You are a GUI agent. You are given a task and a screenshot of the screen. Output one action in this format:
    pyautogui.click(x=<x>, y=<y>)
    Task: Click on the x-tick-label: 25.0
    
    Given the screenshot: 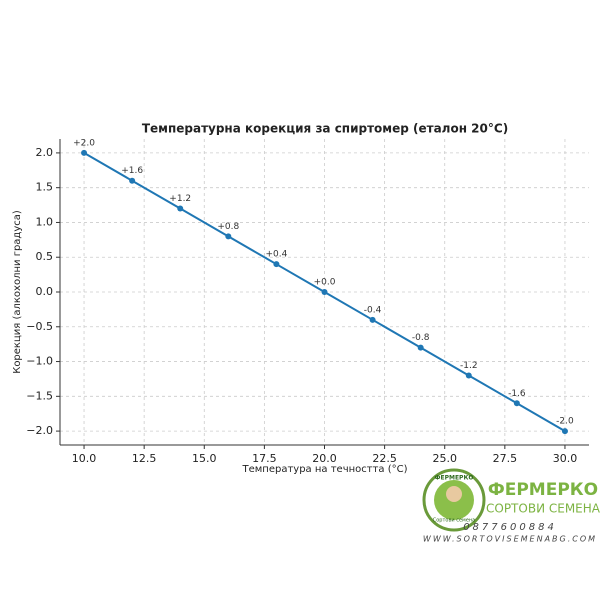 What is the action you would take?
    pyautogui.click(x=444, y=458)
    